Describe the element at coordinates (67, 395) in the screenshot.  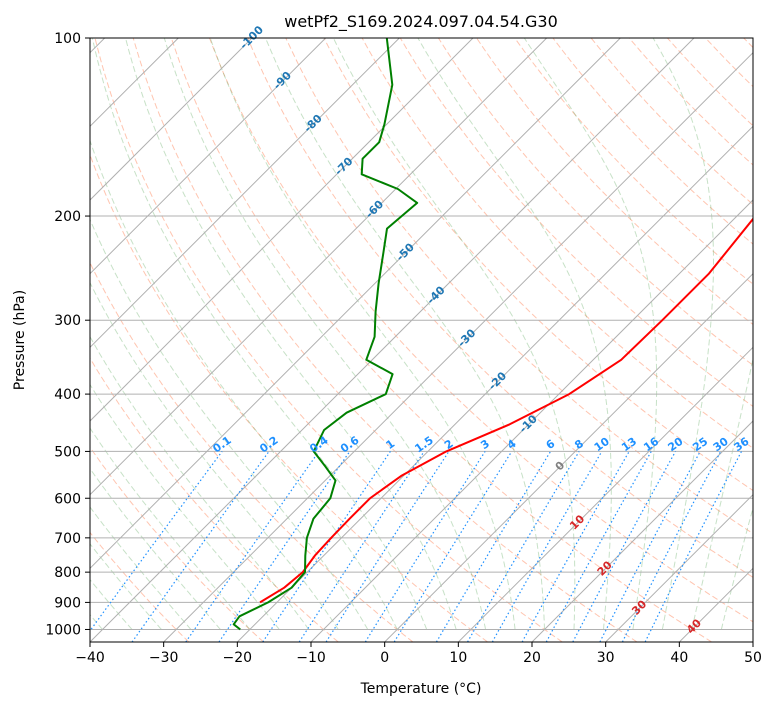
I see `y-tick-label: 400` at that location.